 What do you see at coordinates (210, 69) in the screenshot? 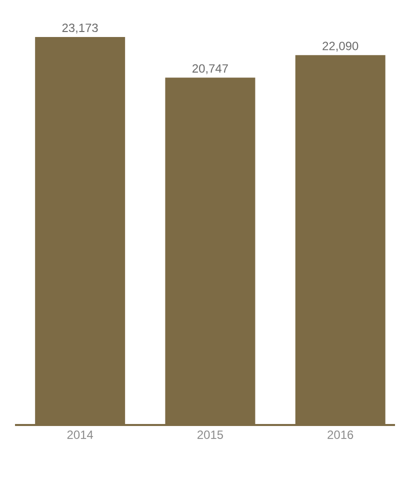
I see `data-label: 20,747` at bounding box center [210, 69].